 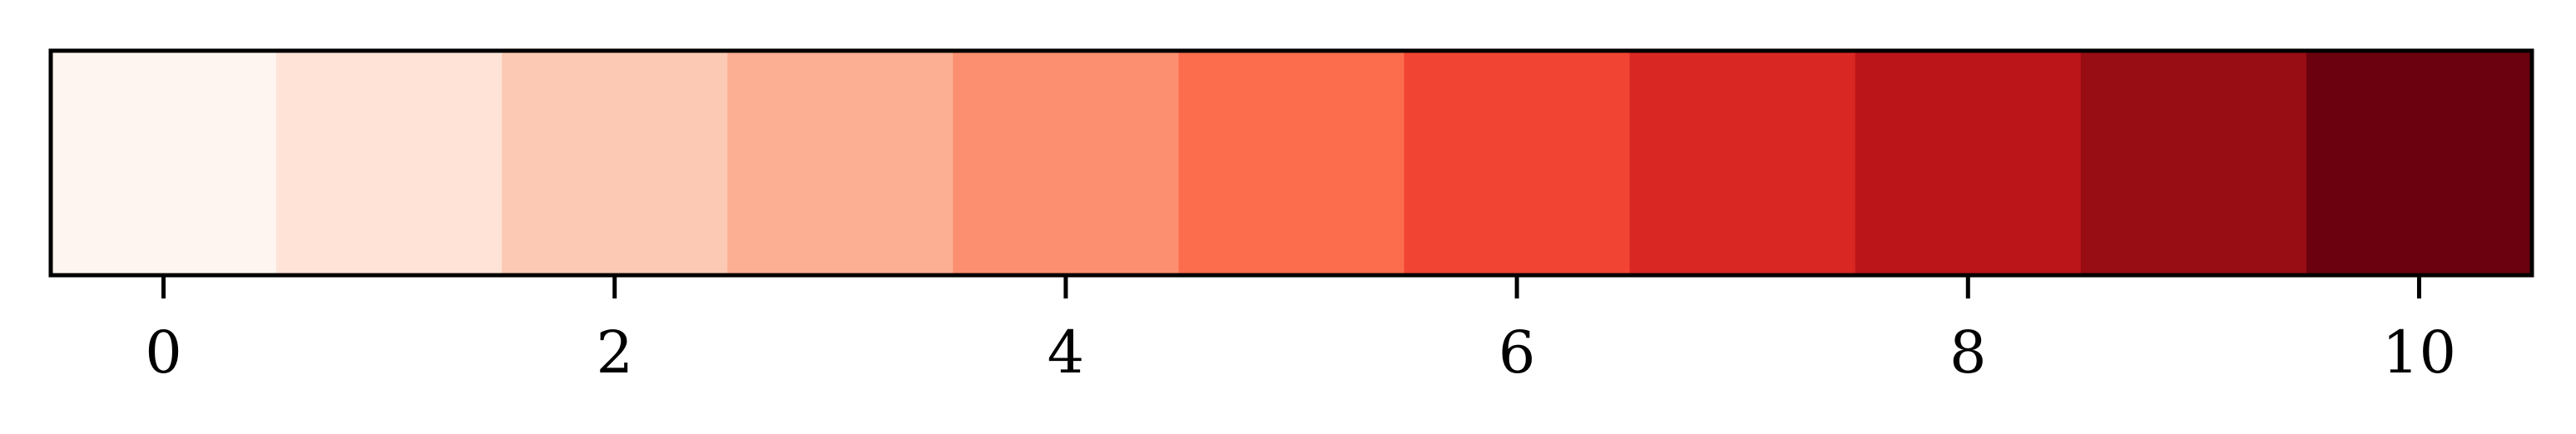 I want to click on x-tick-label-8: 8, so click(x=1968, y=352).